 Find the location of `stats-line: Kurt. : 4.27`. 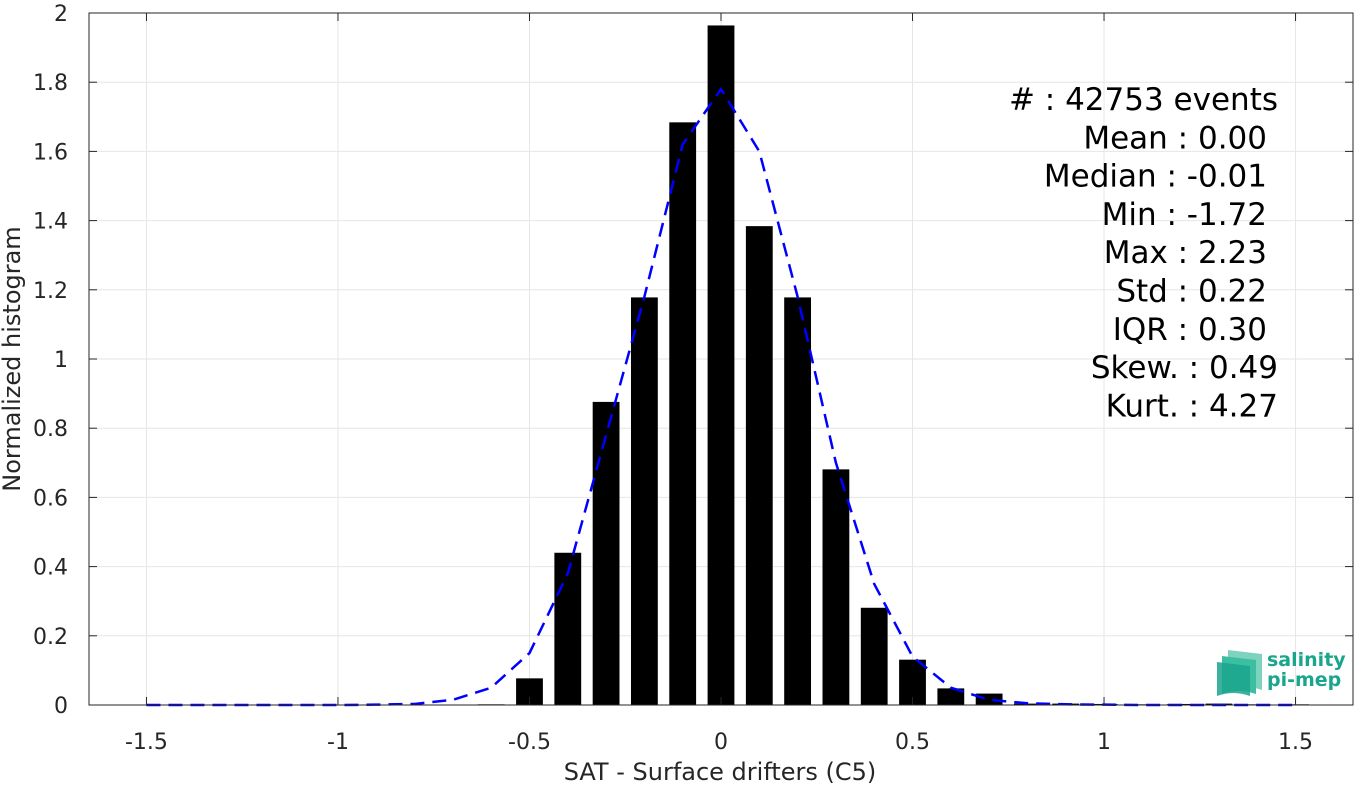

stats-line: Kurt. : 4.27 is located at coordinates (1192, 406).